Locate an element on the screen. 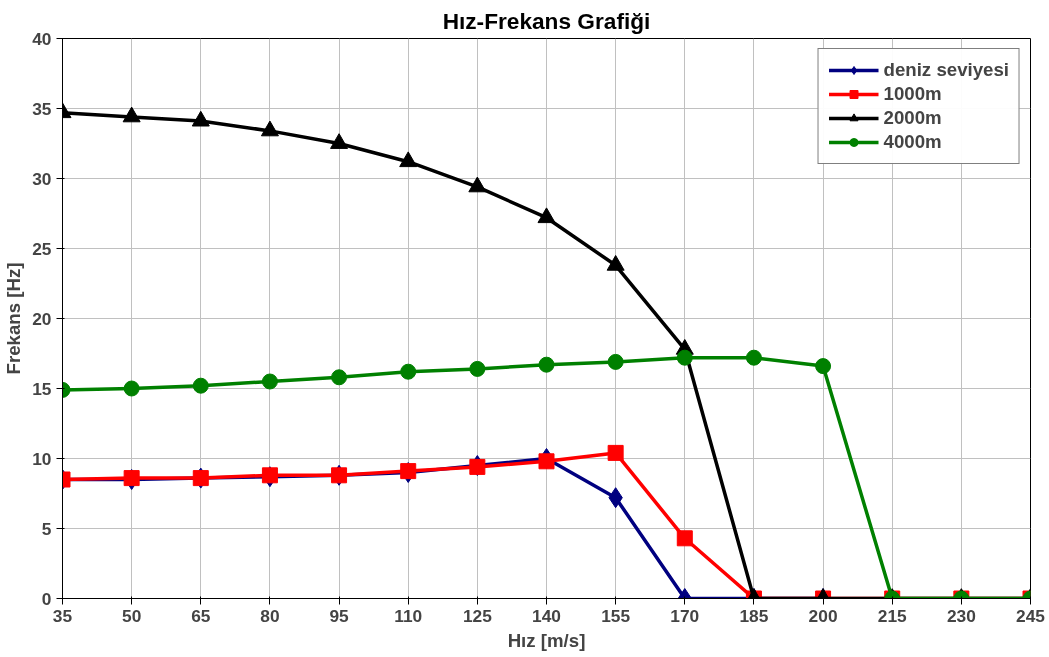  x-tick-label: 155 is located at coordinates (616, 615).